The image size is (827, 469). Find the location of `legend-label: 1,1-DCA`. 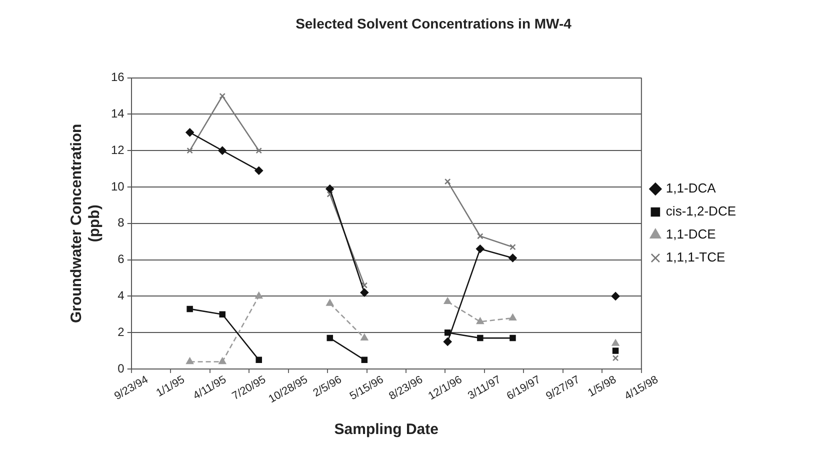

legend-label: 1,1-DCA is located at coordinates (691, 188).